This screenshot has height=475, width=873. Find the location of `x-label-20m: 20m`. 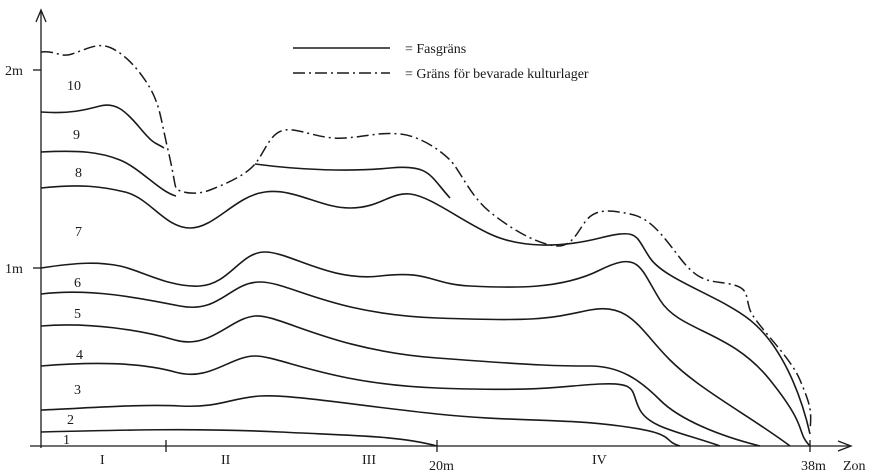

x-label-20m: 20m is located at coordinates (441, 466).